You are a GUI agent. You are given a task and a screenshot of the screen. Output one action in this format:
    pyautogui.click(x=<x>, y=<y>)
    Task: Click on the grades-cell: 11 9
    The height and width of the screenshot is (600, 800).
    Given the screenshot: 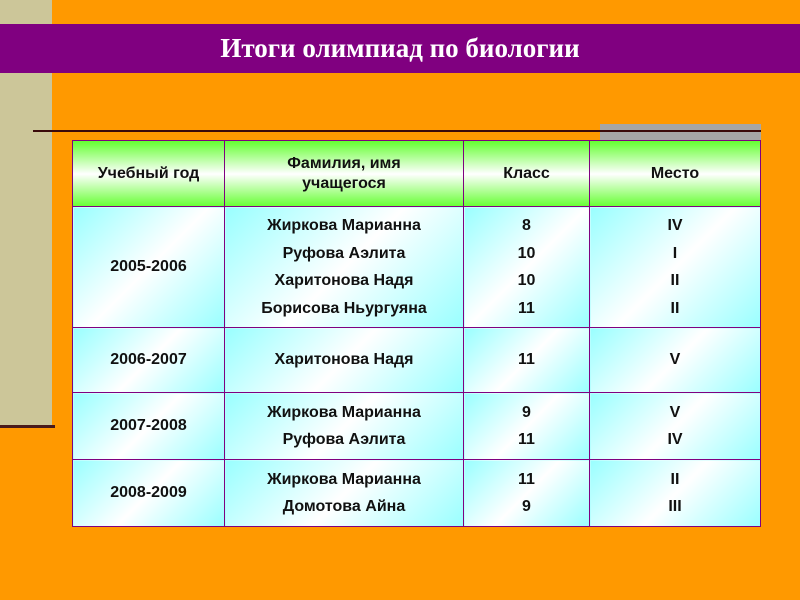 What is the action you would take?
    pyautogui.click(x=526, y=493)
    